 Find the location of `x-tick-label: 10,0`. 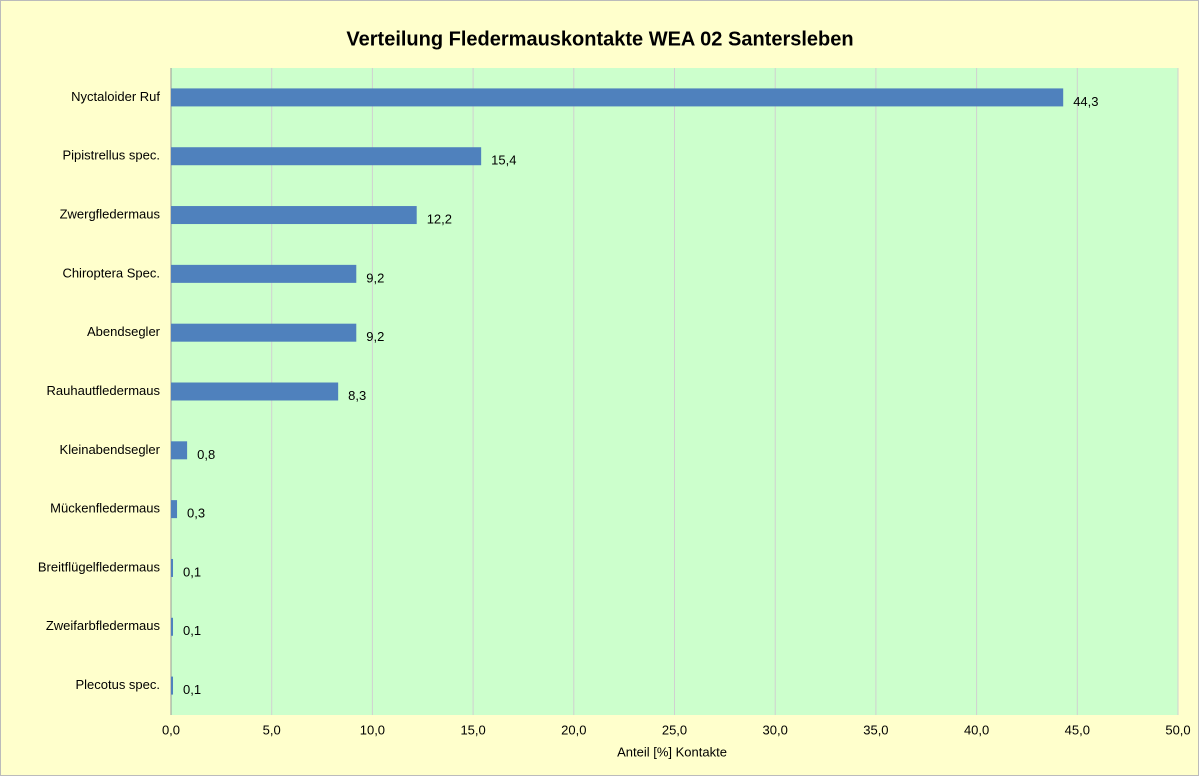

x-tick-label: 10,0 is located at coordinates (372, 729).